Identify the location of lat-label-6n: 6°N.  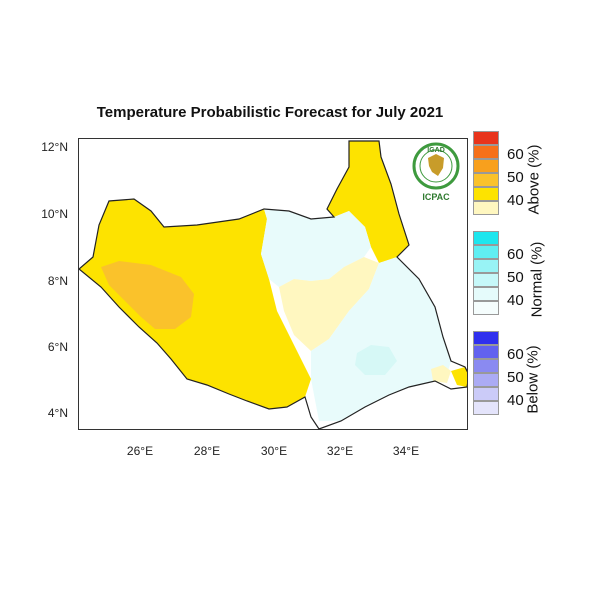
(57, 347).